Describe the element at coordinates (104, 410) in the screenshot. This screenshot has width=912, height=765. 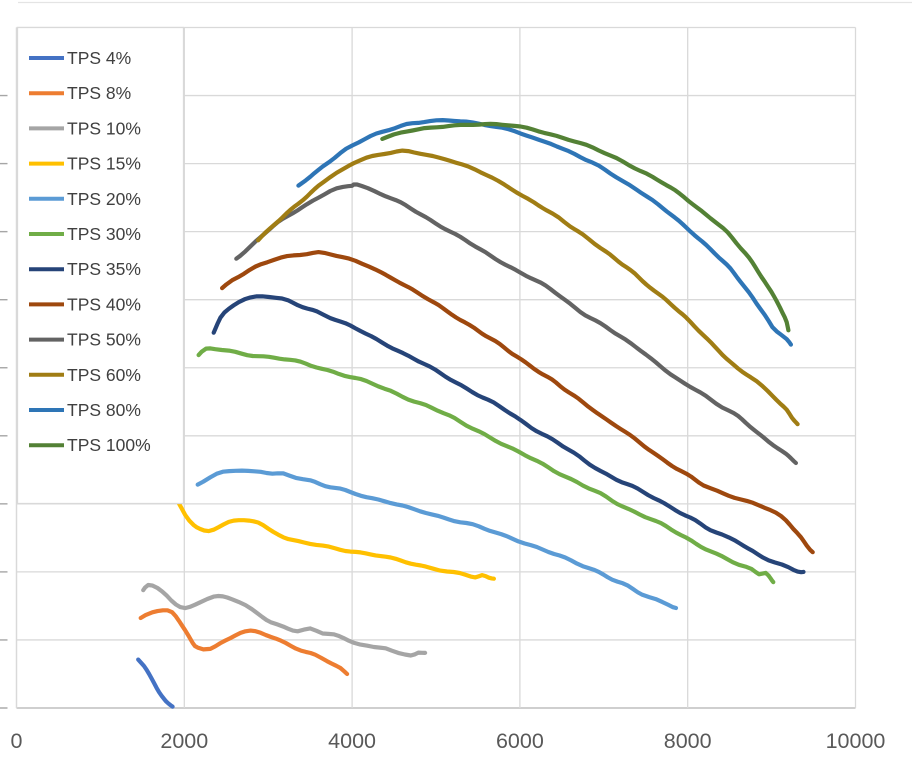
I see `legend-label: TPS 80%` at that location.